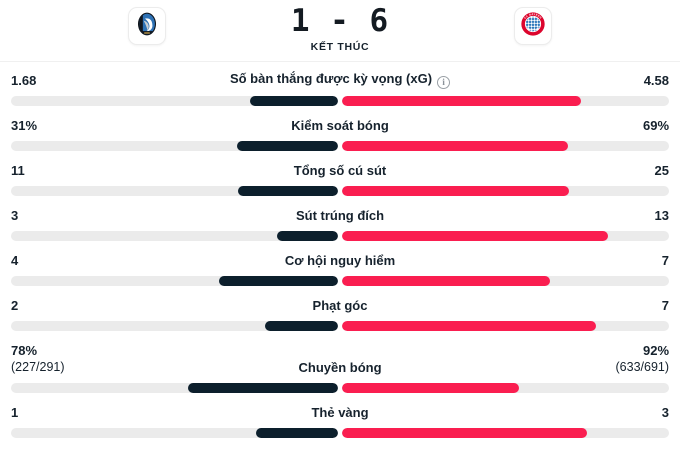 The width and height of the screenshot is (680, 457). I want to click on home-team-logo, so click(147, 26).